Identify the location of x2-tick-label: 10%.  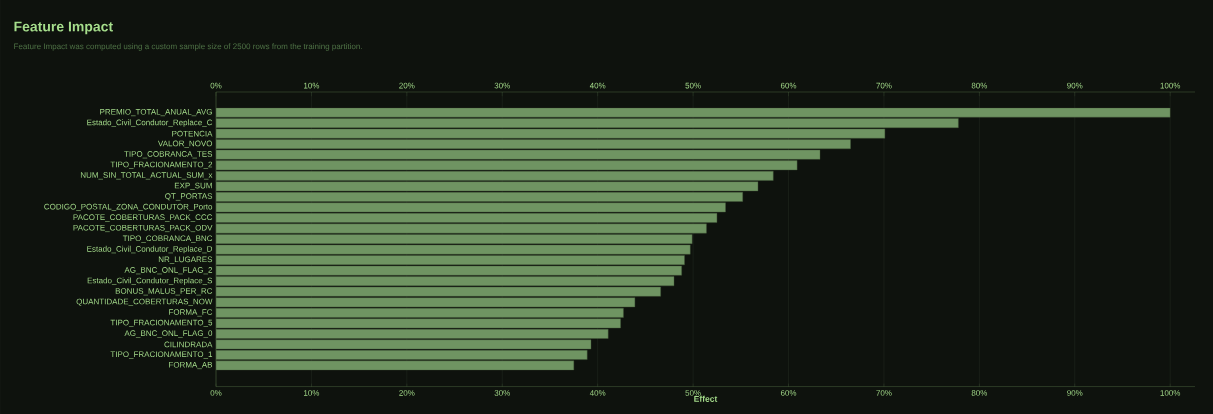
(312, 85).